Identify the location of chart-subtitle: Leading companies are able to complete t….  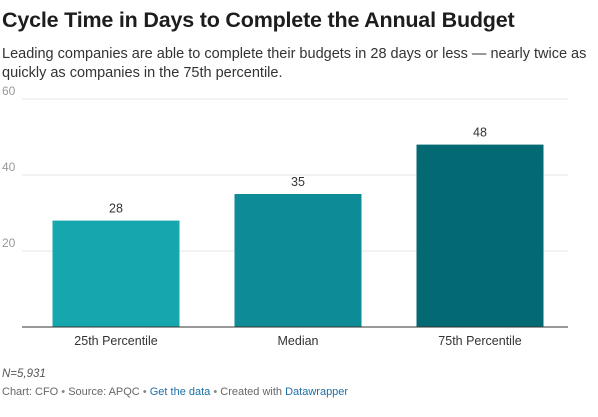
(294, 63).